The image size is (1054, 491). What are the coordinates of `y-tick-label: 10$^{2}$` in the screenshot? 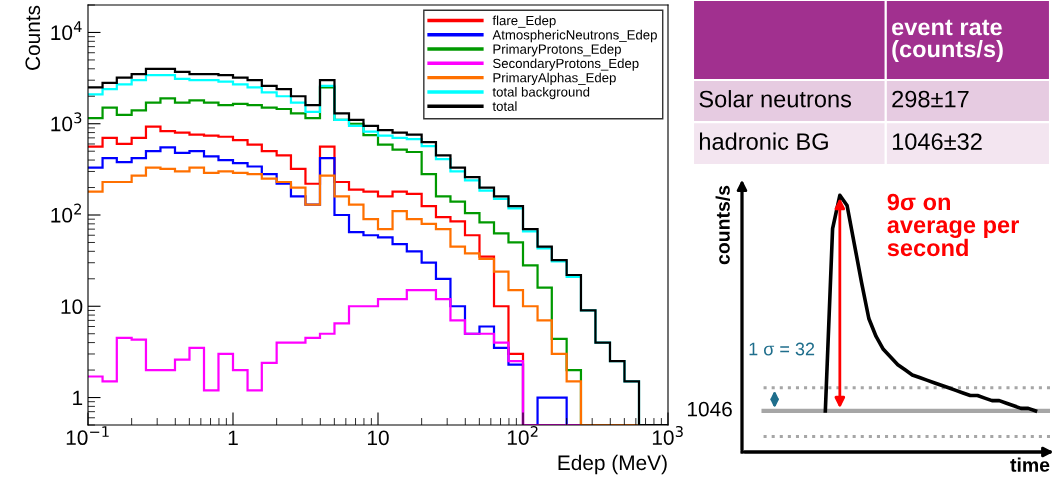 It's located at (66, 213).